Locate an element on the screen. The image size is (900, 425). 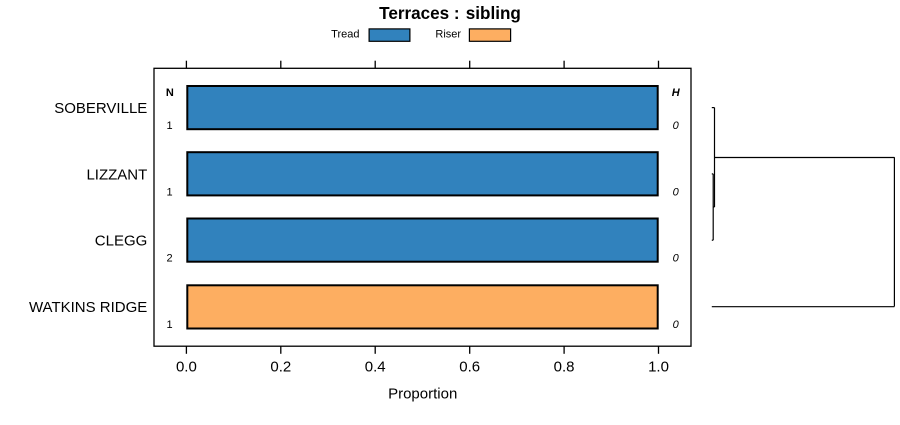
svg-text: 1.0 is located at coordinates (658, 366).